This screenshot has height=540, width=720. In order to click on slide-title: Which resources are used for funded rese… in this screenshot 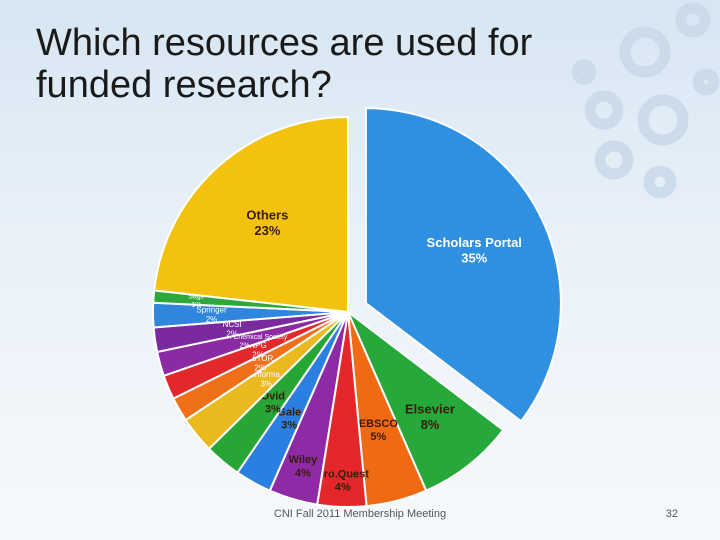, I will do `click(284, 64)`.